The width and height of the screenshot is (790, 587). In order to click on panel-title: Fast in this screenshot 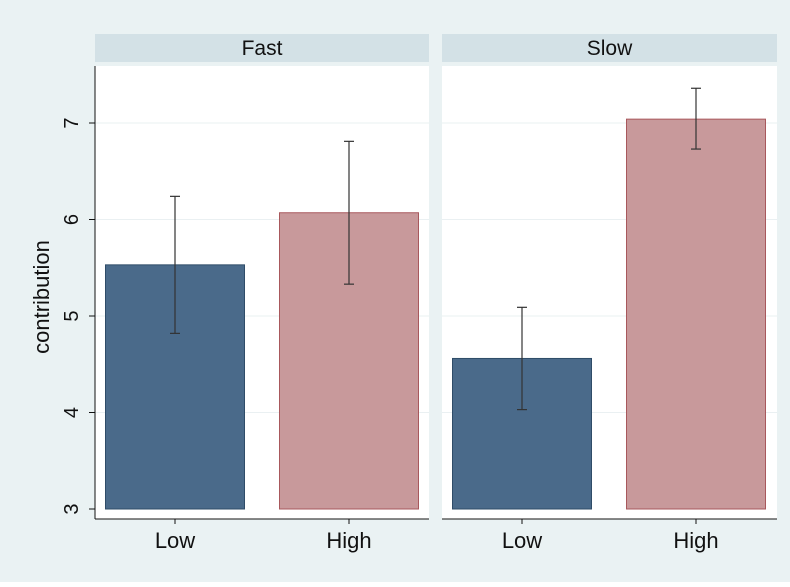, I will do `click(262, 48)`.